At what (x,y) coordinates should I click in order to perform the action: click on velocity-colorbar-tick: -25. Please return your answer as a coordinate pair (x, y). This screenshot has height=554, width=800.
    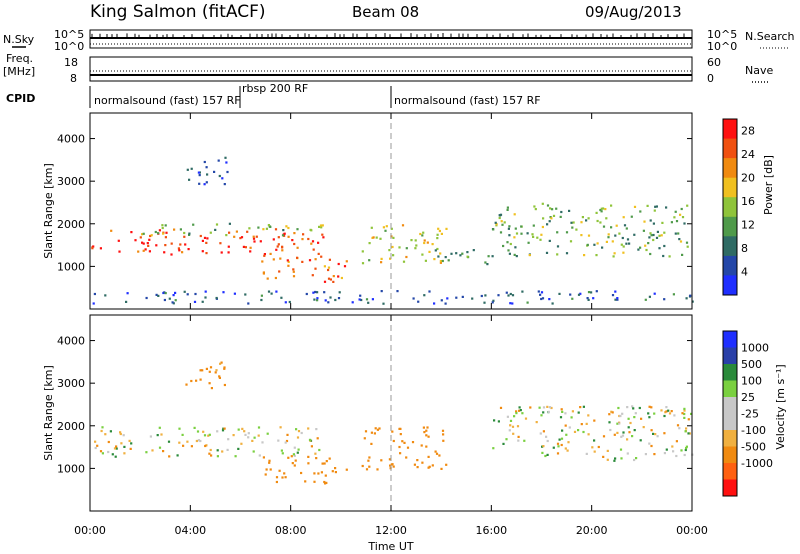
    Looking at the image, I should click on (750, 414).